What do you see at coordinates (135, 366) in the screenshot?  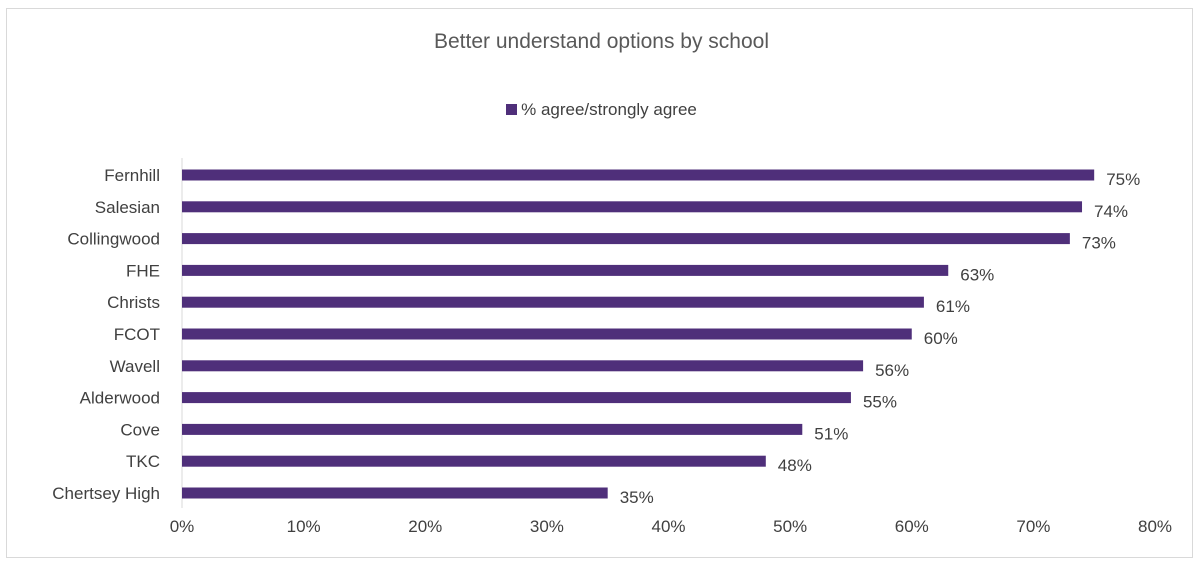 I see `category-label: Wavell` at bounding box center [135, 366].